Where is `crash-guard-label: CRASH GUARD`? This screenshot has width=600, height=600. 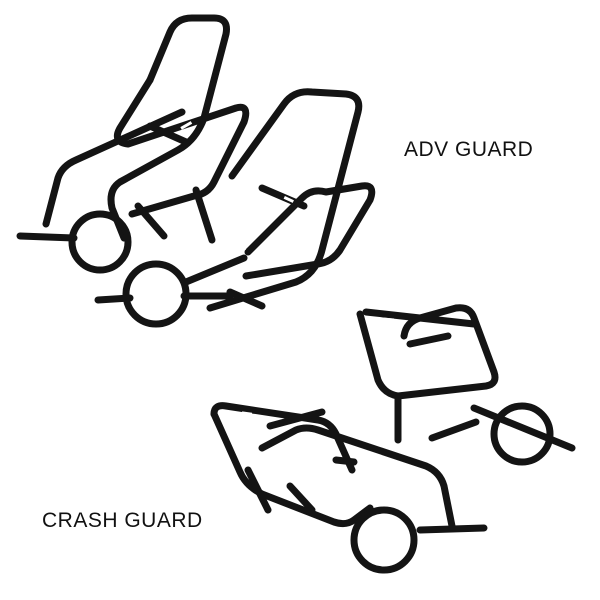
crash-guard-label: CRASH GUARD is located at coordinates (122, 520).